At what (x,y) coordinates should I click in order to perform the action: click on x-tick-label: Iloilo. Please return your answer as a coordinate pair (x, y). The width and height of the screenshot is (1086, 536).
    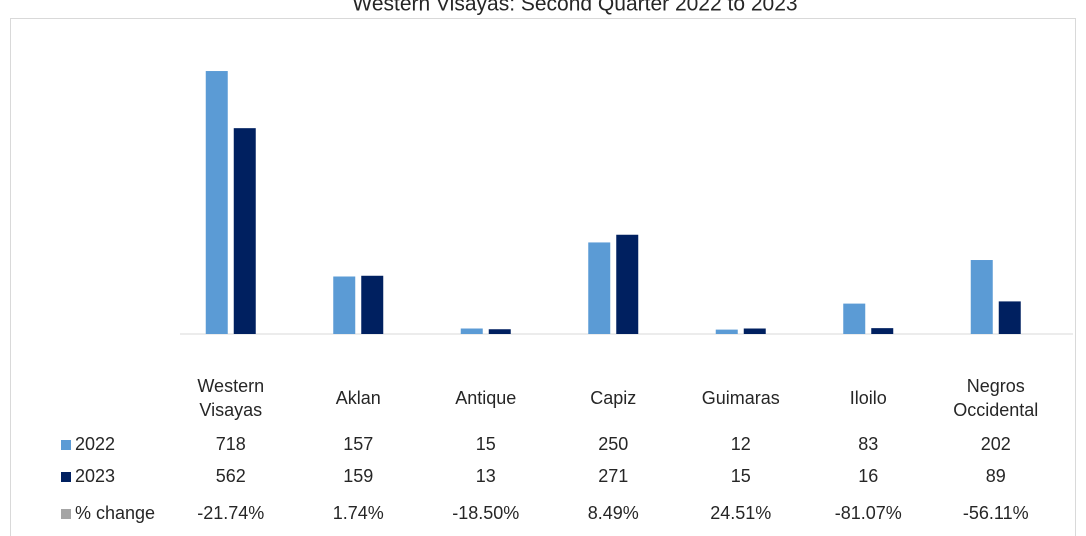
    Looking at the image, I should click on (868, 398).